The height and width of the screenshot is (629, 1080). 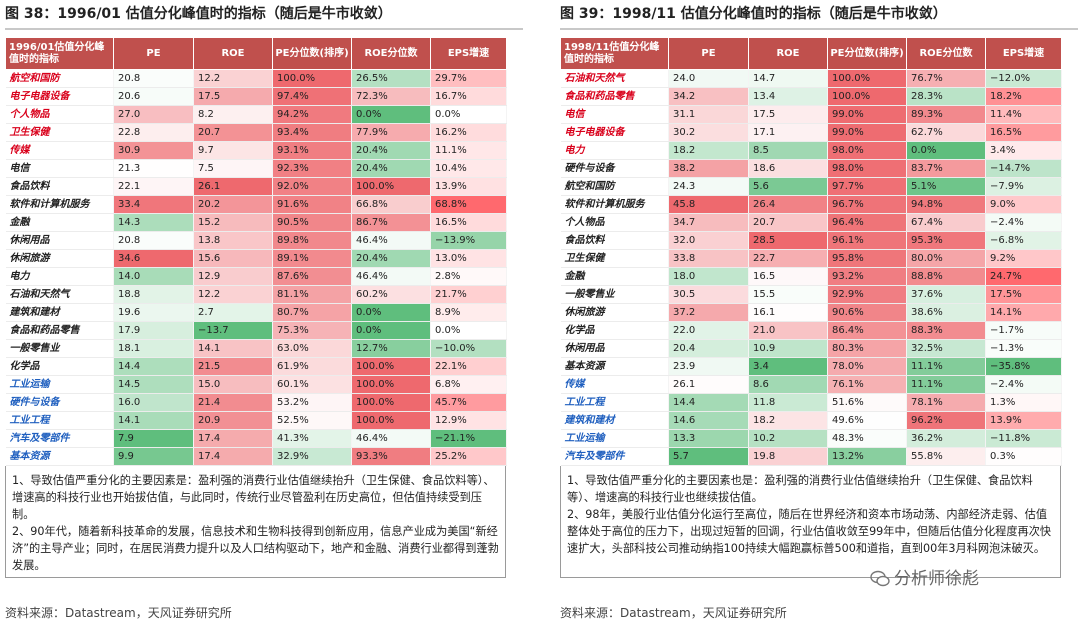 I want to click on roe-pct-cell: 80.0%, so click(x=946, y=258).